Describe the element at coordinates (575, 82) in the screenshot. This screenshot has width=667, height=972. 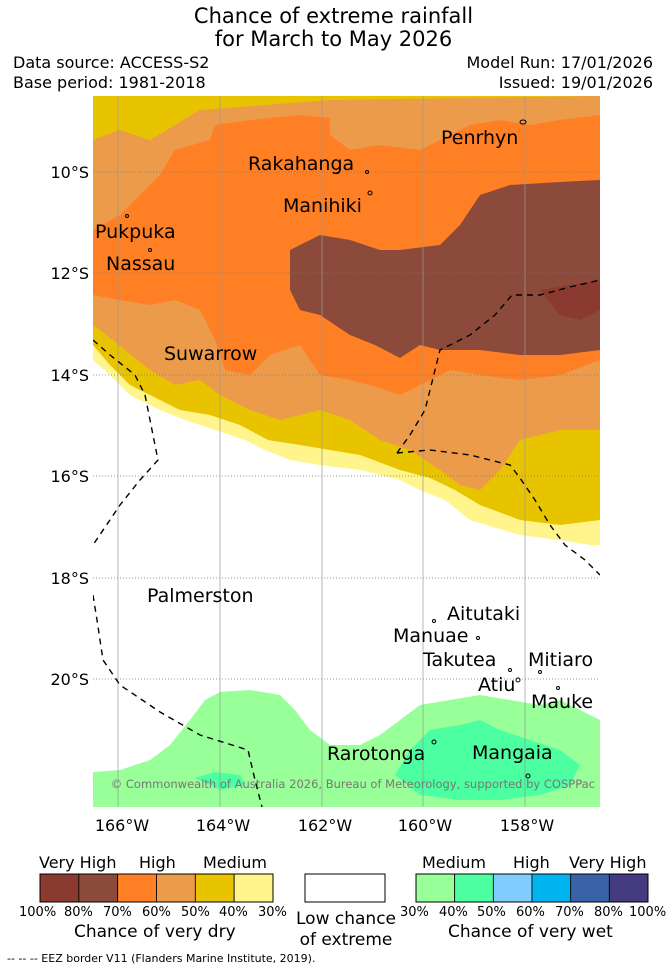
I see `issued-date: Issued: 19/01/2026` at that location.